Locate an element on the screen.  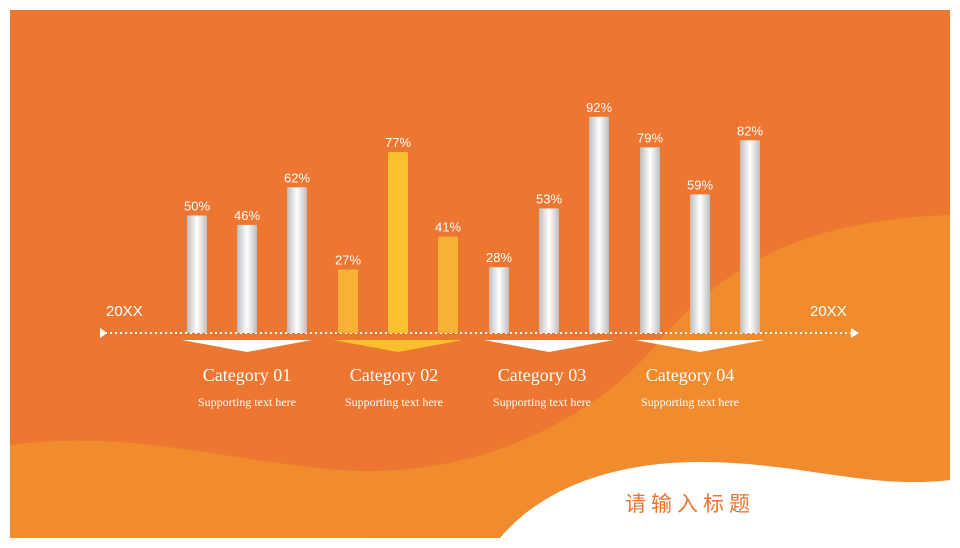
timeline-right-arrow is located at coordinates (855, 333).